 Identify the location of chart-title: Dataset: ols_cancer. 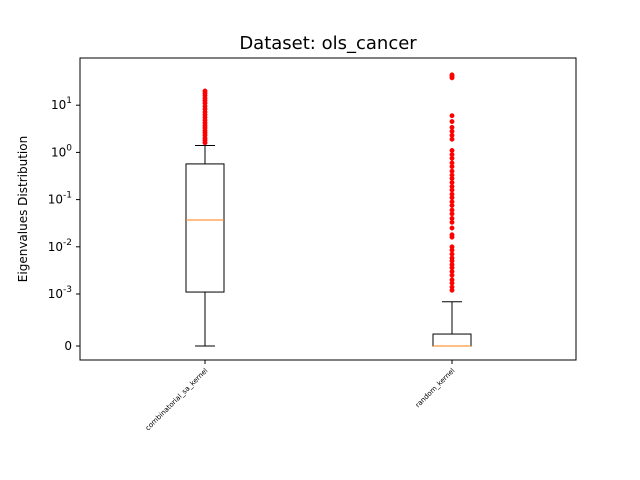
(328, 43).